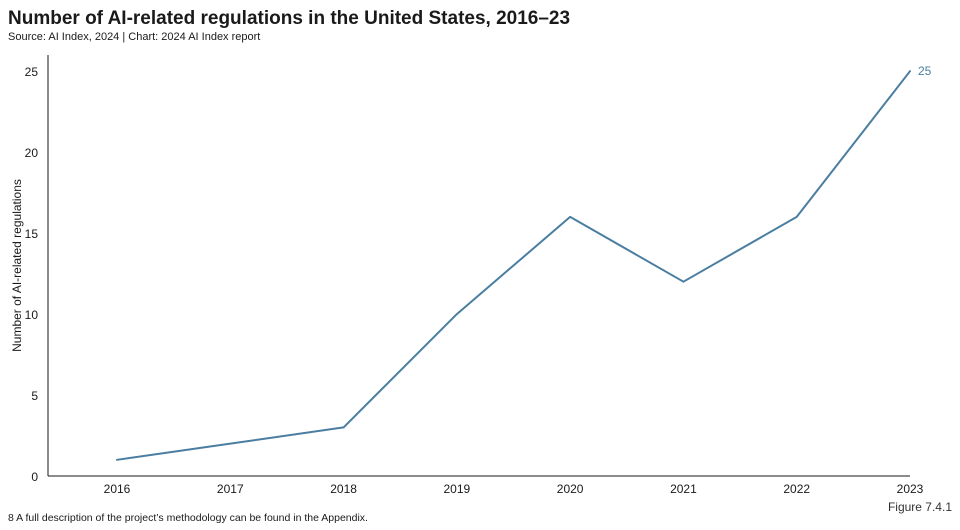 The height and width of the screenshot is (530, 960). Describe the element at coordinates (17, 265) in the screenshot. I see `y-axis-title: Number of AI-related regulations` at that location.